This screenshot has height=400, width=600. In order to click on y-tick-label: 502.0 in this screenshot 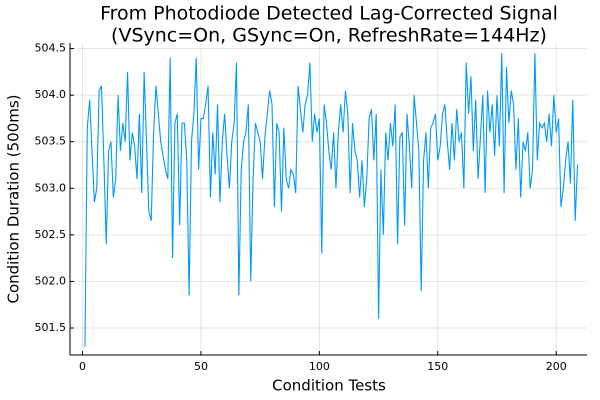, I will do `click(51, 280)`.